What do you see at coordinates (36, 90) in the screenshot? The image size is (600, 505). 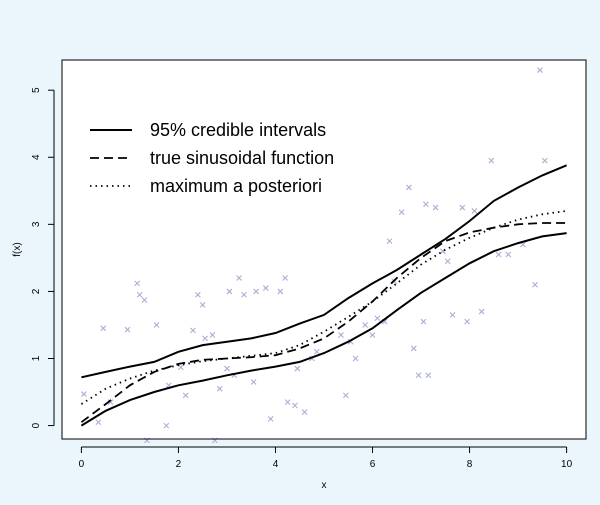 I see `y-tick-label: 5` at bounding box center [36, 90].